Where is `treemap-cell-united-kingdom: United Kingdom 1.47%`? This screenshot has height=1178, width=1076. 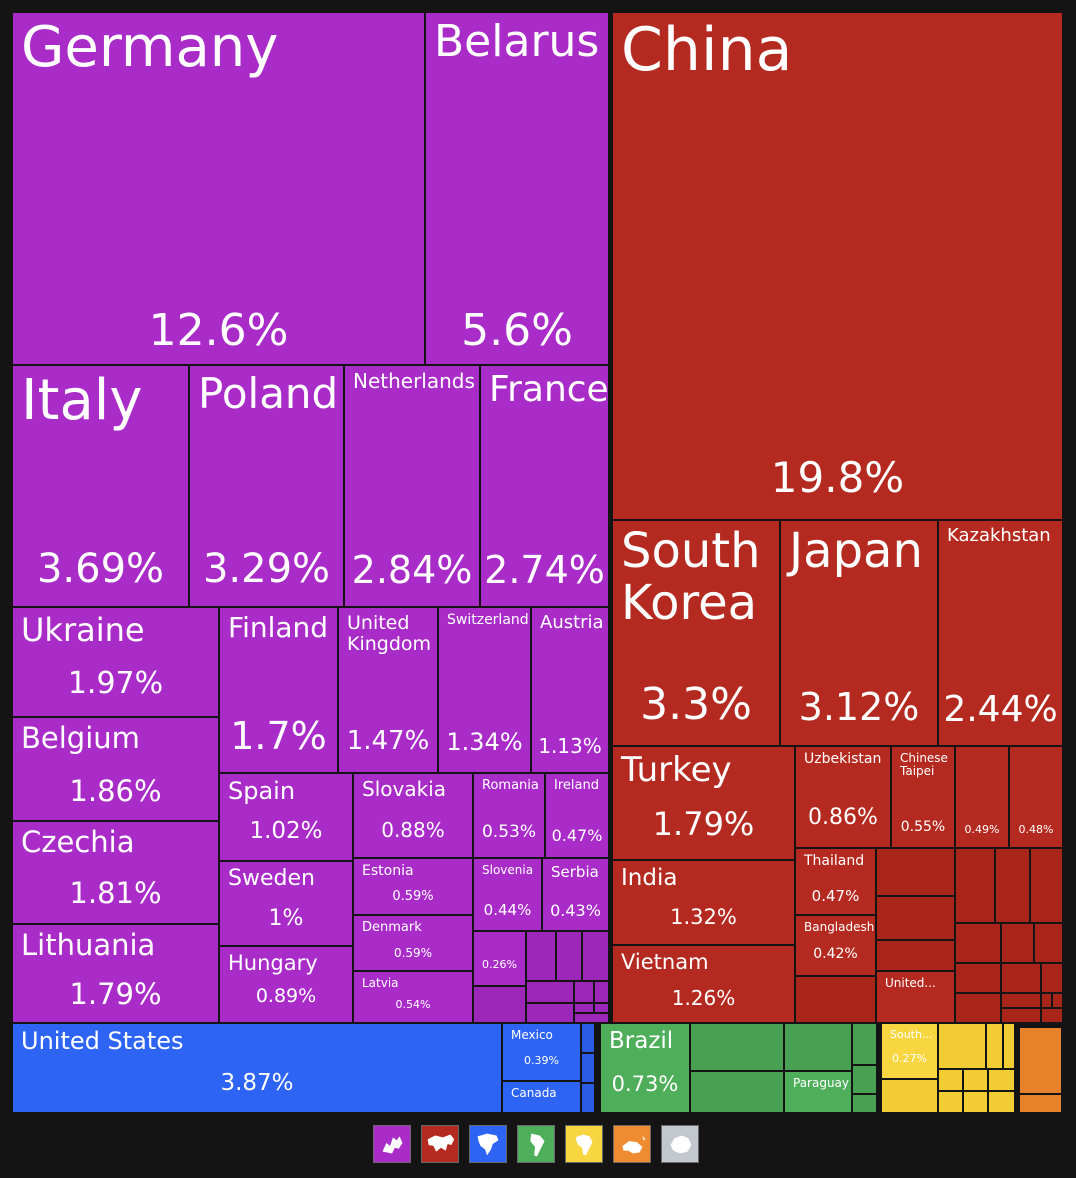 treemap-cell-united-kingdom: United Kingdom 1.47% is located at coordinates (388, 690).